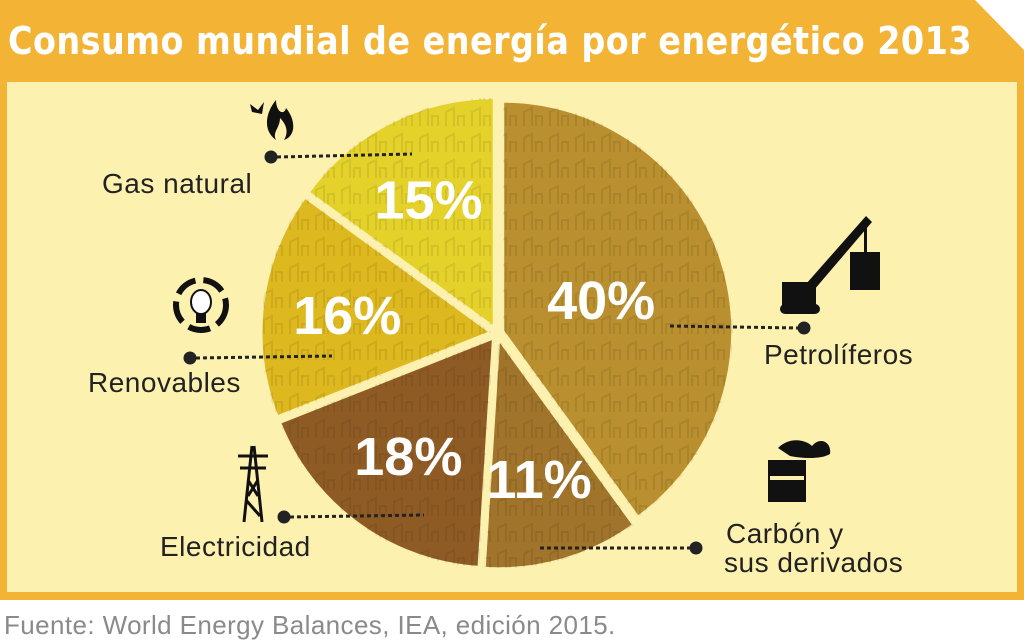 Image resolution: width=1024 pixels, height=644 pixels. What do you see at coordinates (164, 382) in the screenshot?
I see `label-renovables: Renovables` at bounding box center [164, 382].